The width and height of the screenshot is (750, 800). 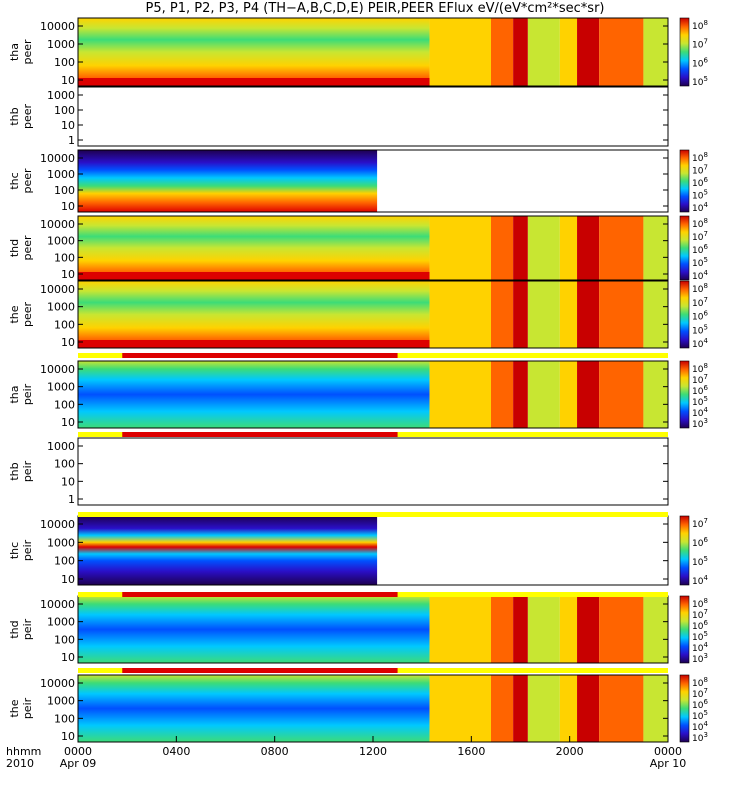 What do you see at coordinates (668, 763) in the screenshot?
I see `x-date-label-end: Apr 10` at bounding box center [668, 763].